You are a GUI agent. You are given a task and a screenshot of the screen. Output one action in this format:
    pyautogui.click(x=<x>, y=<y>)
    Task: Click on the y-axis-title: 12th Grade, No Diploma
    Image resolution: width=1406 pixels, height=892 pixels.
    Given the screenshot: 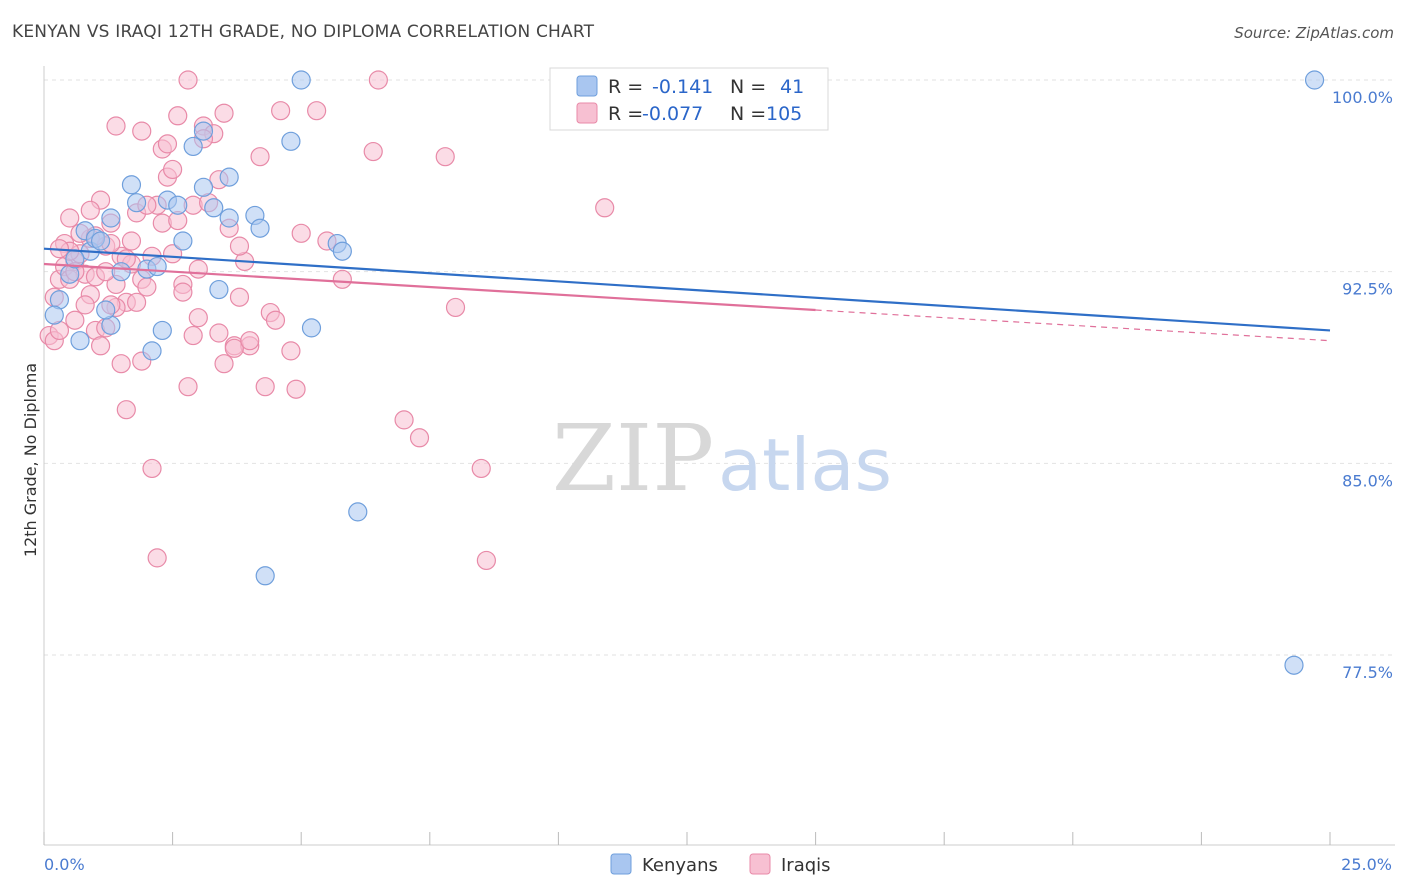 What is the action you would take?
    pyautogui.click(x=30, y=460)
    